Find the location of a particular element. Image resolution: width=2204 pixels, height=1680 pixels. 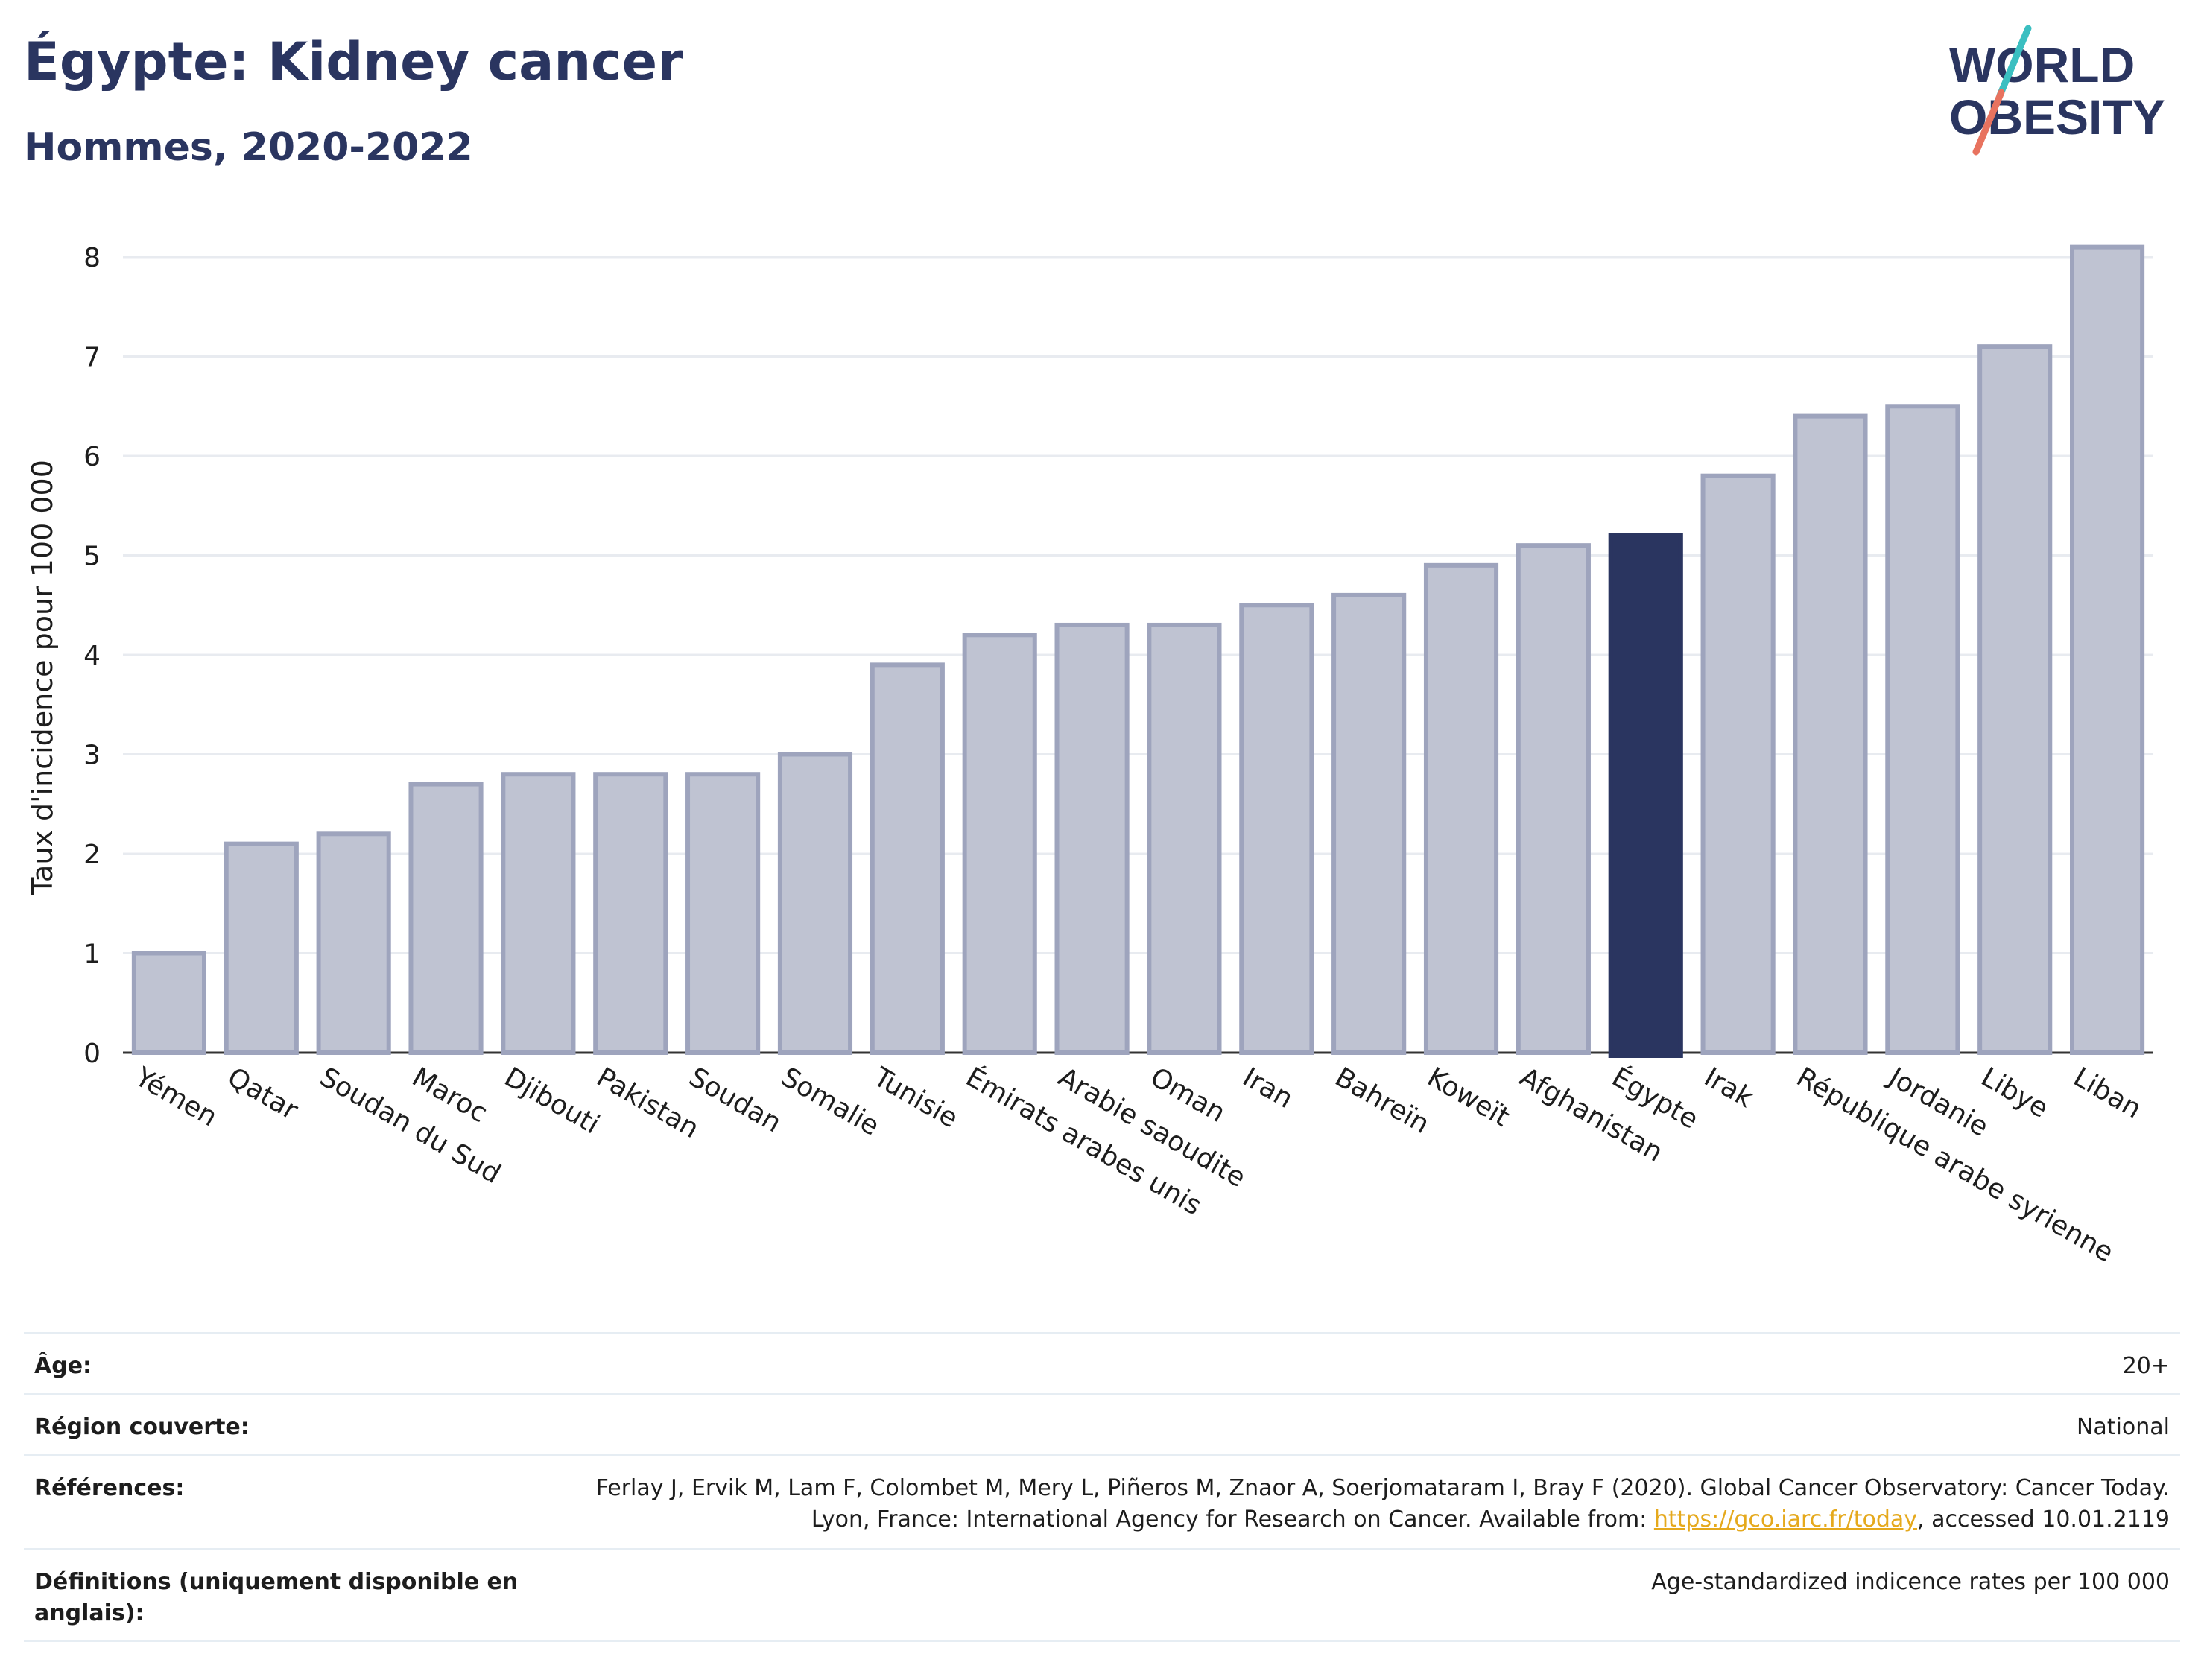

bar--gypte is located at coordinates (1645, 795).